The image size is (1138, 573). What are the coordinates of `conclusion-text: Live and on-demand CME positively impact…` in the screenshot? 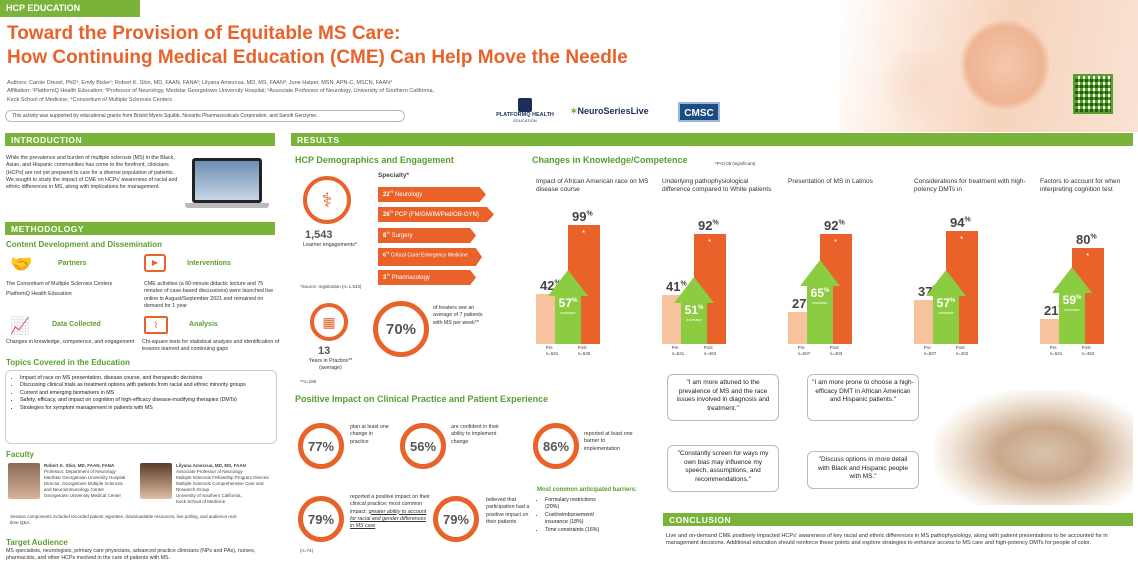 It's located at (887, 540).